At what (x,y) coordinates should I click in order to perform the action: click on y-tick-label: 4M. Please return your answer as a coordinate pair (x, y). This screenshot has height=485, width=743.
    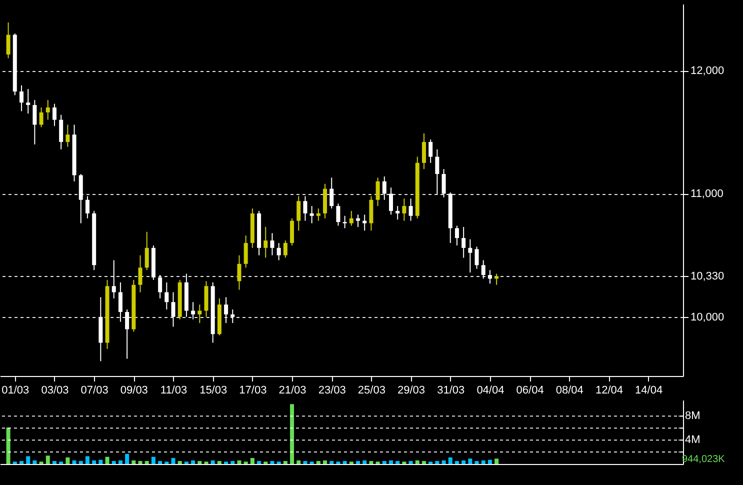
    Looking at the image, I should click on (692, 440).